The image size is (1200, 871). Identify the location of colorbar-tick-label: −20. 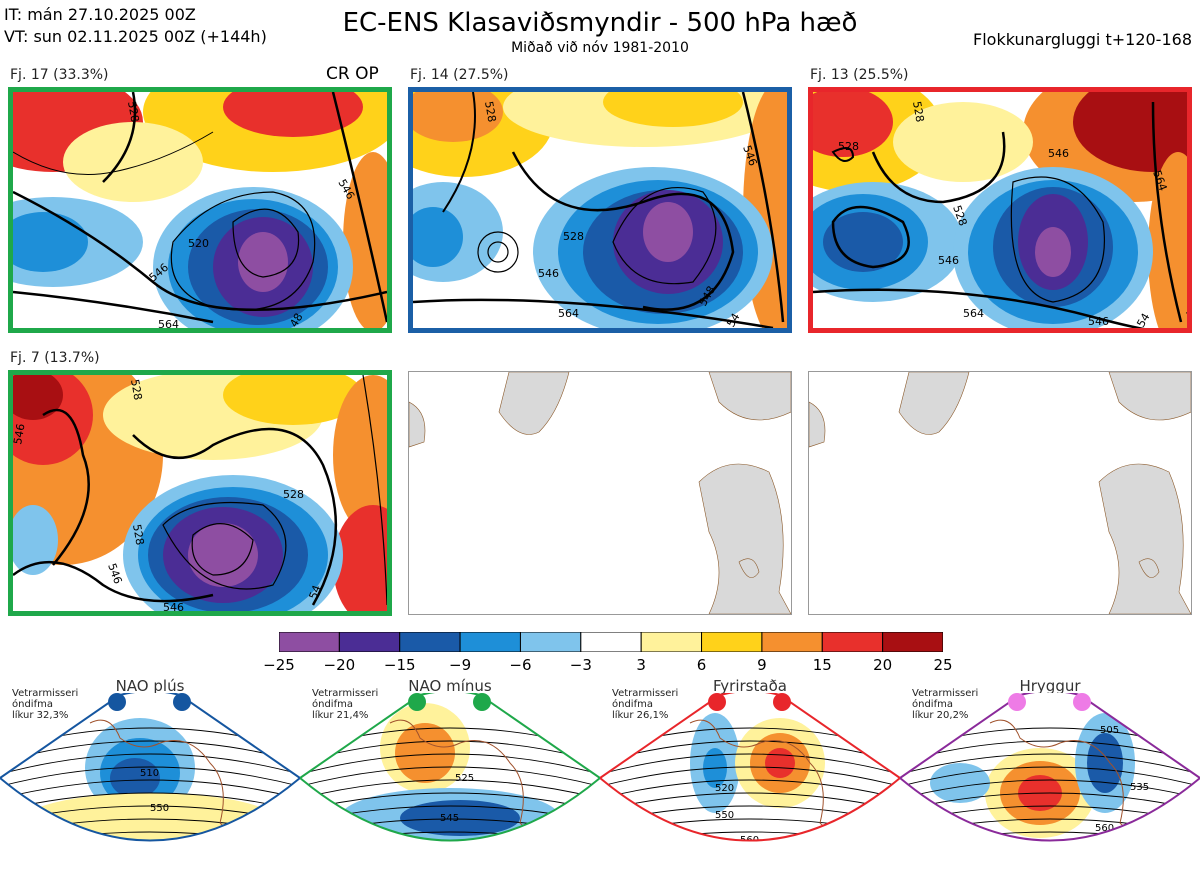
(339, 665).